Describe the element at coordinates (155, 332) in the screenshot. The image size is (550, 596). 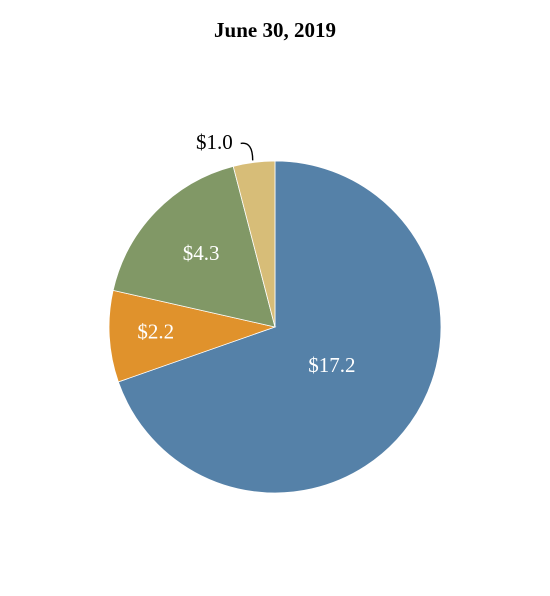
I see `pie-slice-label-1: $2.2` at that location.